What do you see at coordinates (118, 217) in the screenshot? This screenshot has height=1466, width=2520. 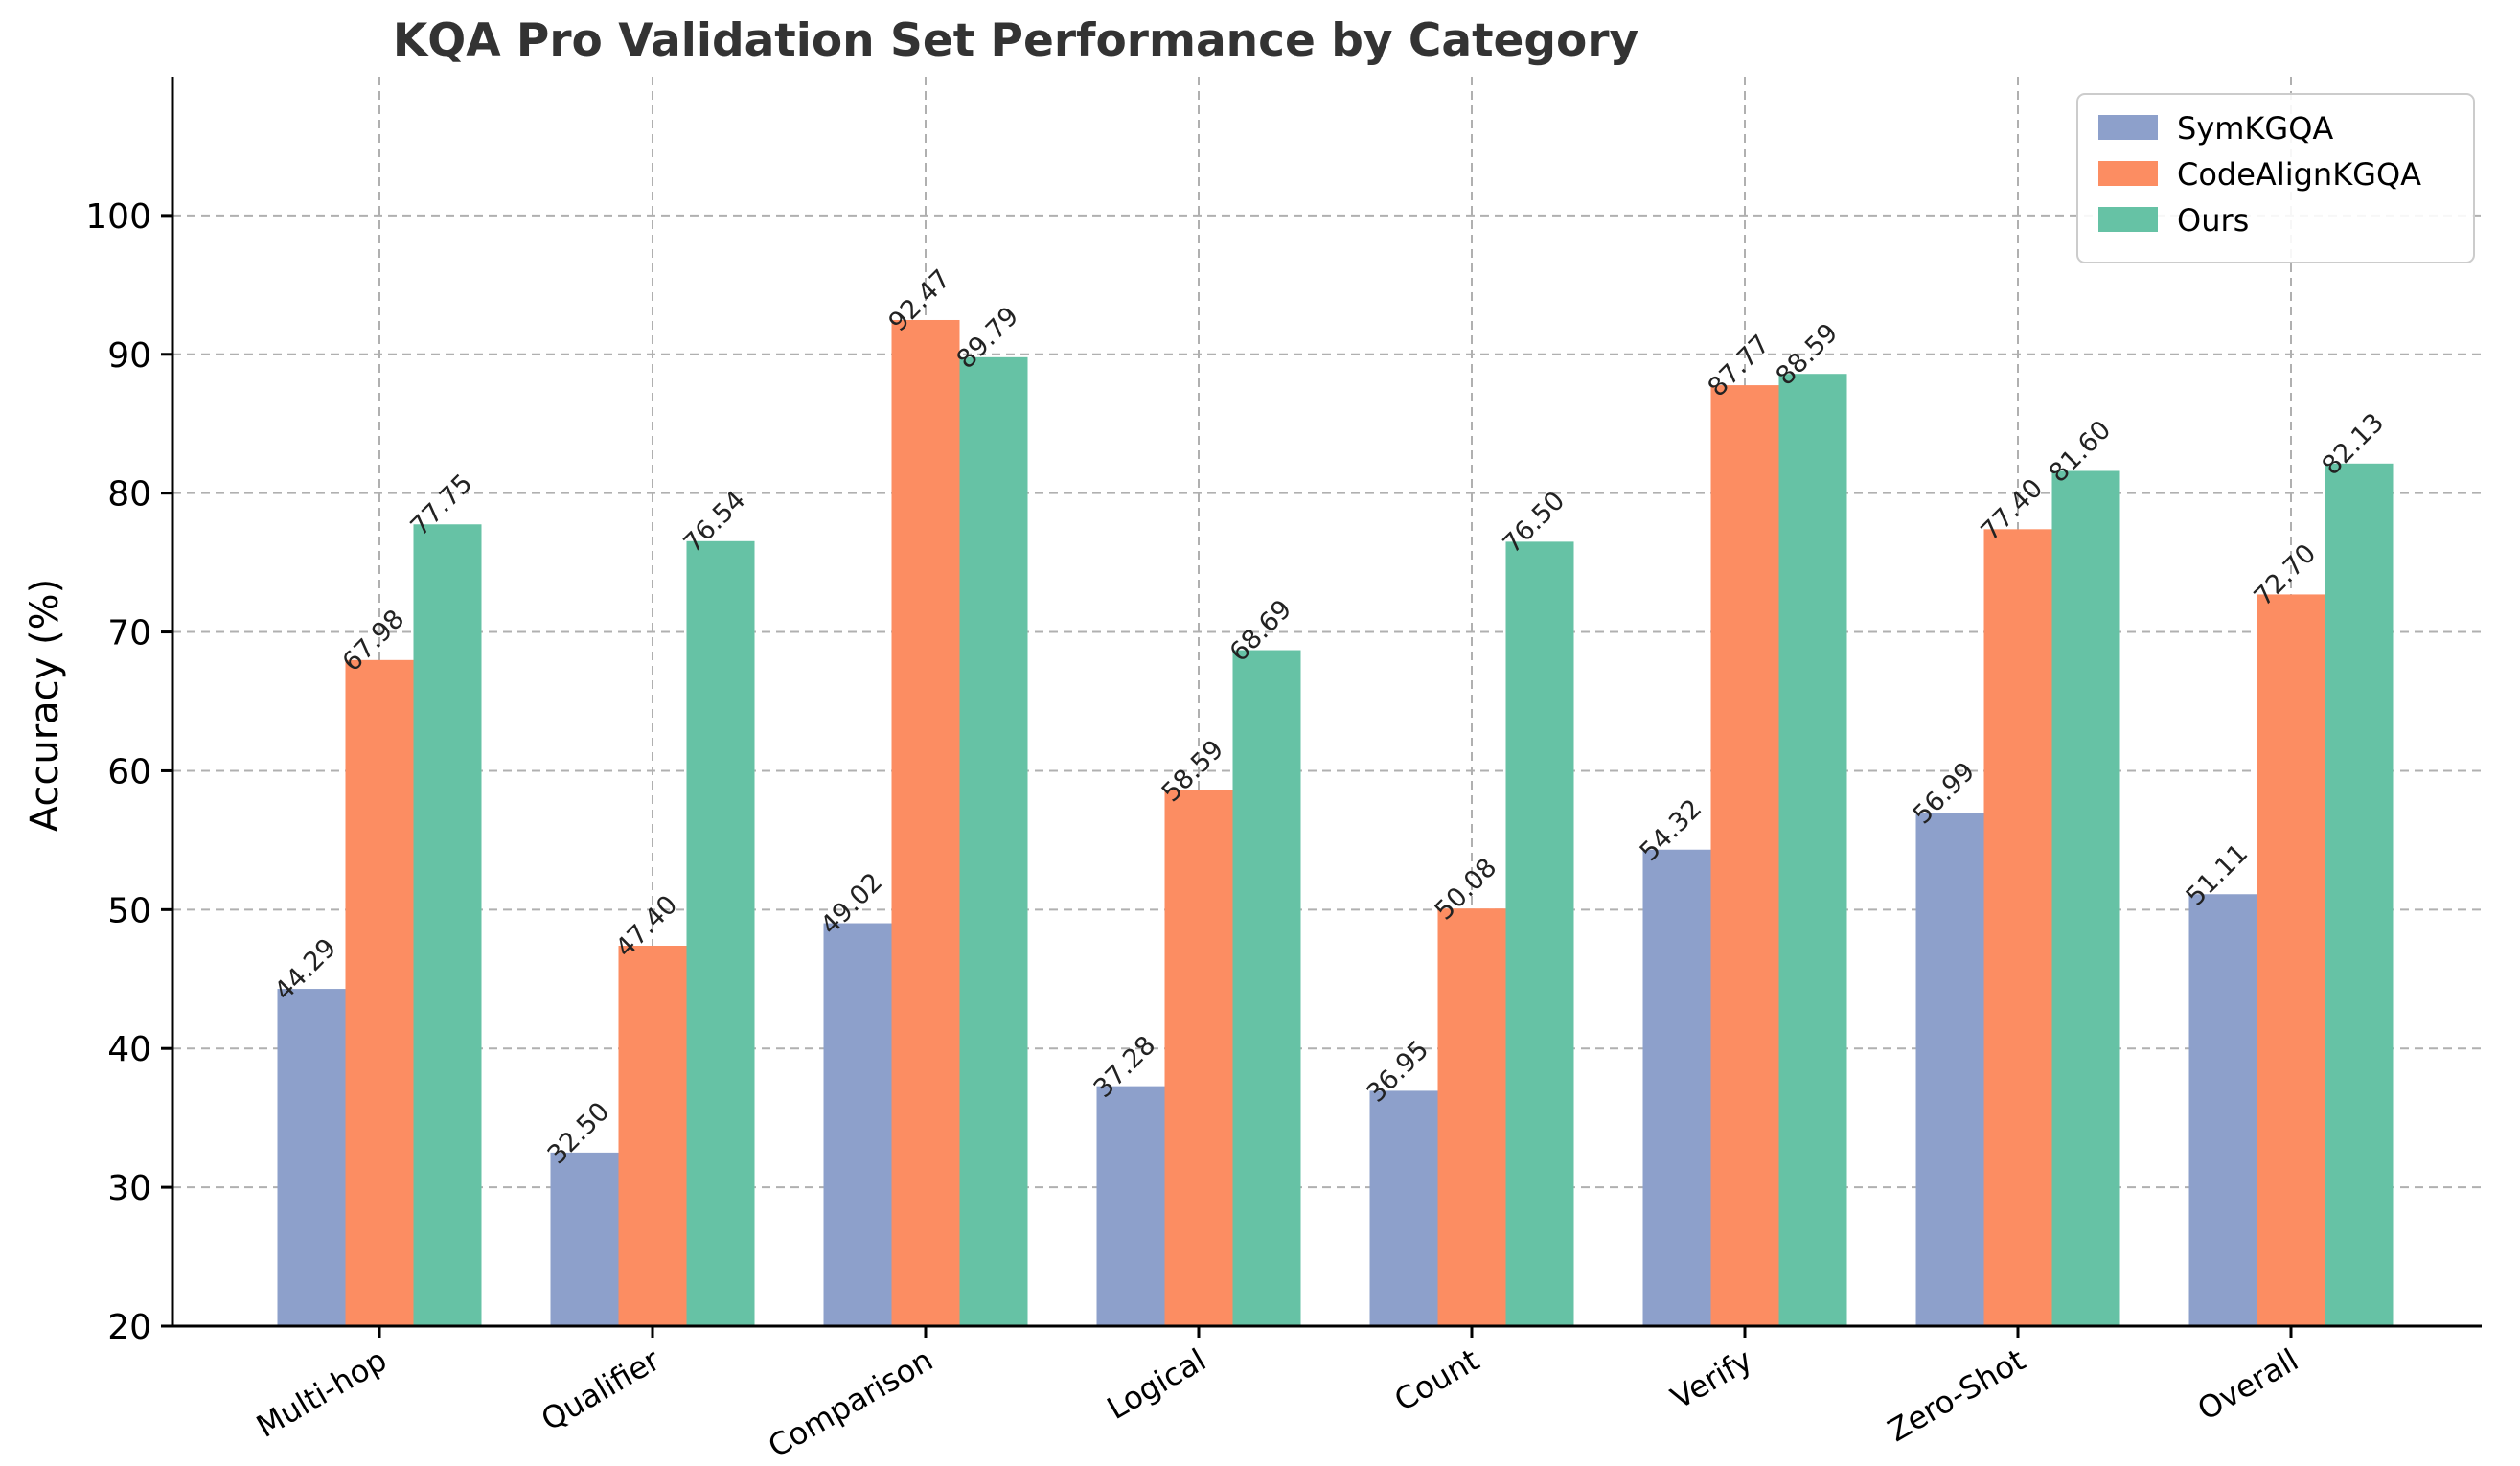 I see `y-tick-label: 100` at bounding box center [118, 217].